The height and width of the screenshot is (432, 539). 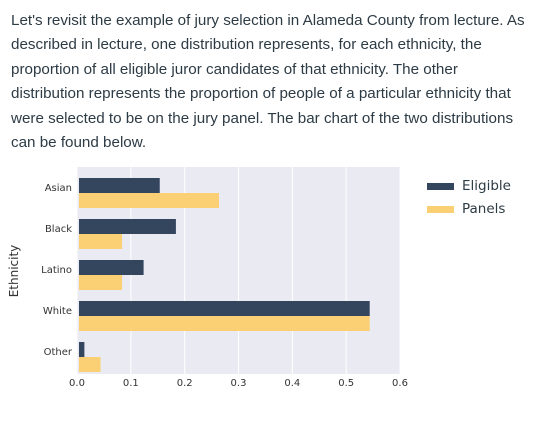 What do you see at coordinates (400, 383) in the screenshot?
I see `x-tick-label: 0.6` at bounding box center [400, 383].